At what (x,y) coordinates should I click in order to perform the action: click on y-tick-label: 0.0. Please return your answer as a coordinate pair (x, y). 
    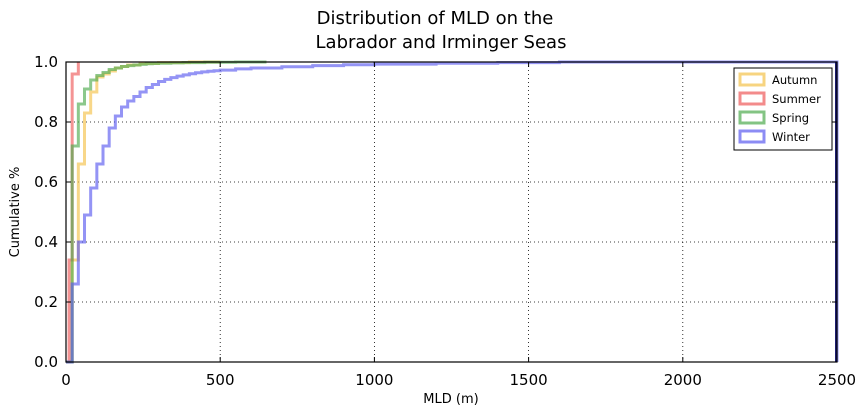
    Looking at the image, I should click on (46, 362).